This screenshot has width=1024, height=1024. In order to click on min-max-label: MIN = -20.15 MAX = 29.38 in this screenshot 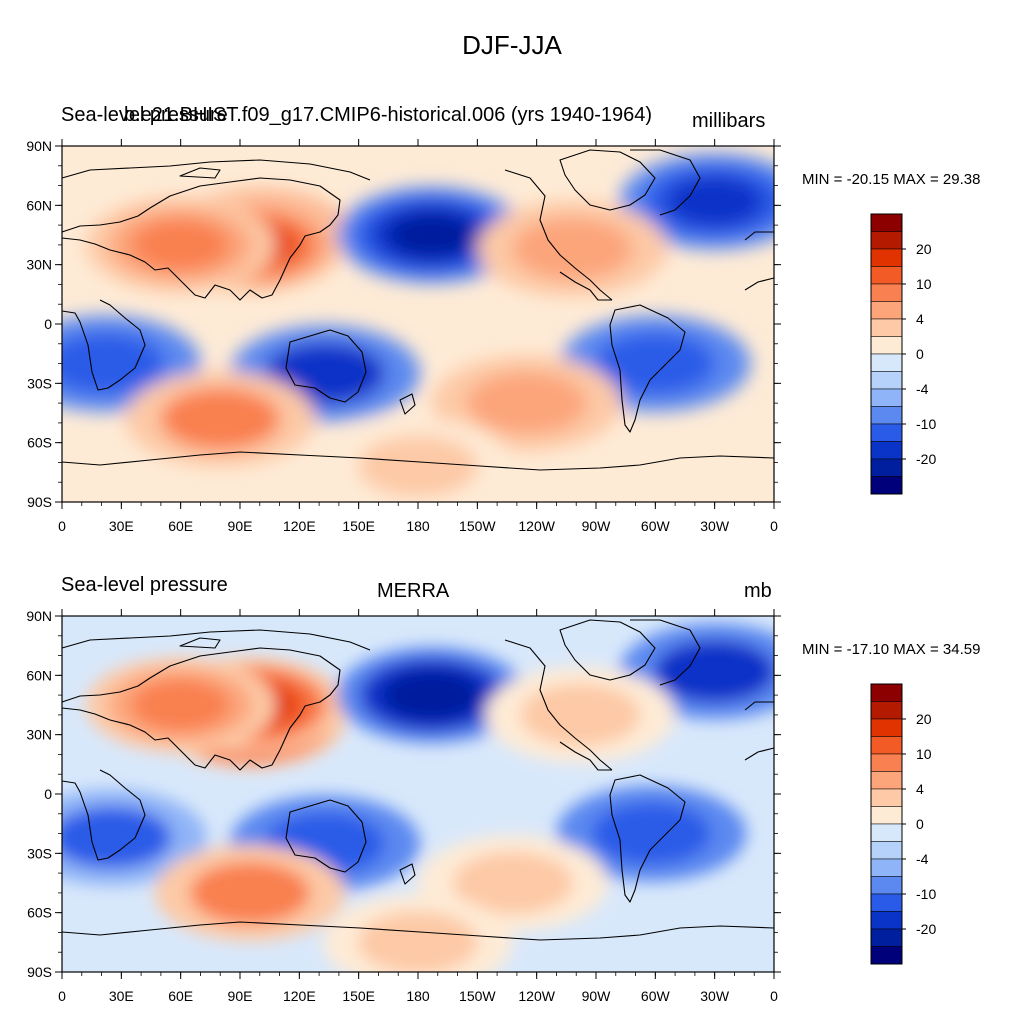, I will do `click(891, 179)`.